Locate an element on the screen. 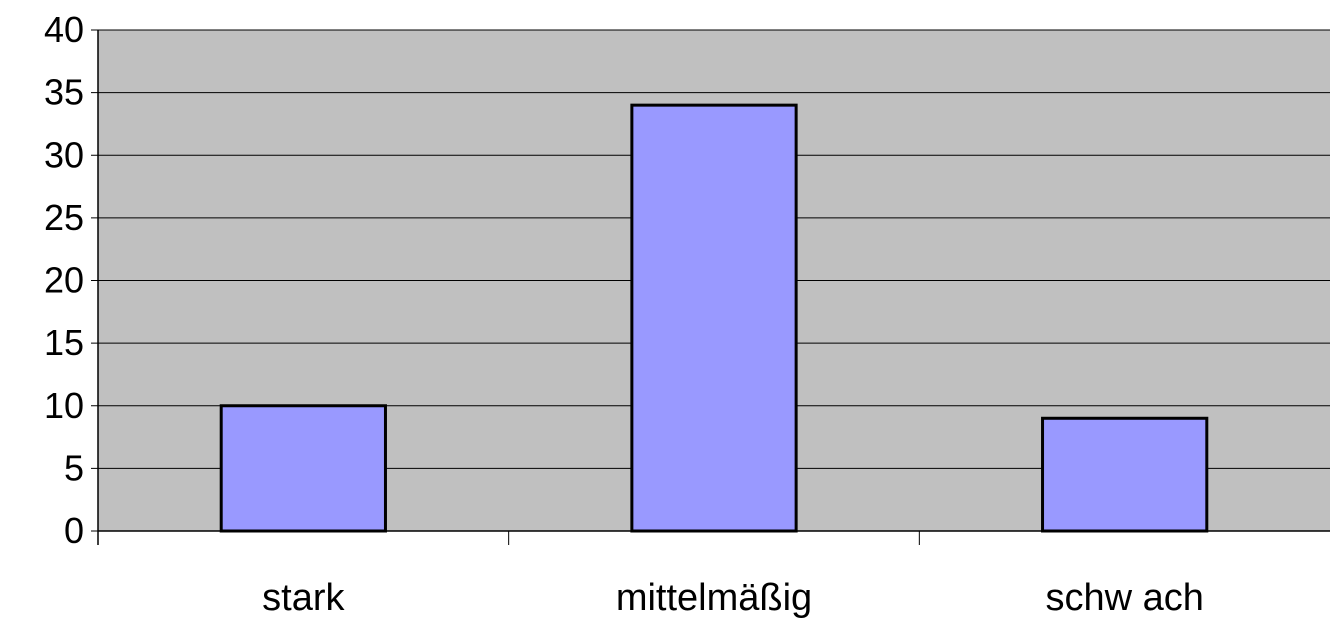  category-label: stark is located at coordinates (303, 598).